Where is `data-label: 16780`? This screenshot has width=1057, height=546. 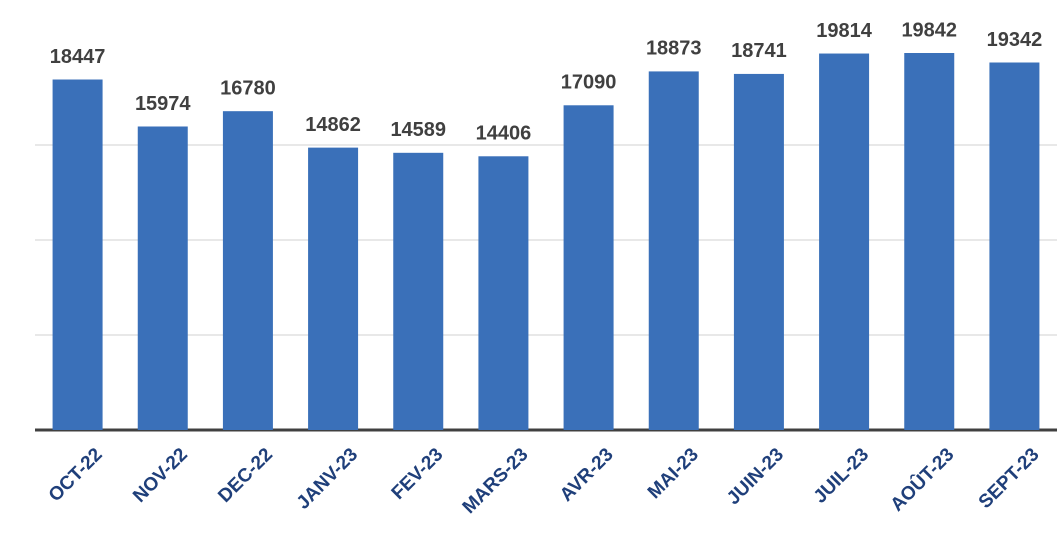 data-label: 16780 is located at coordinates (248, 88).